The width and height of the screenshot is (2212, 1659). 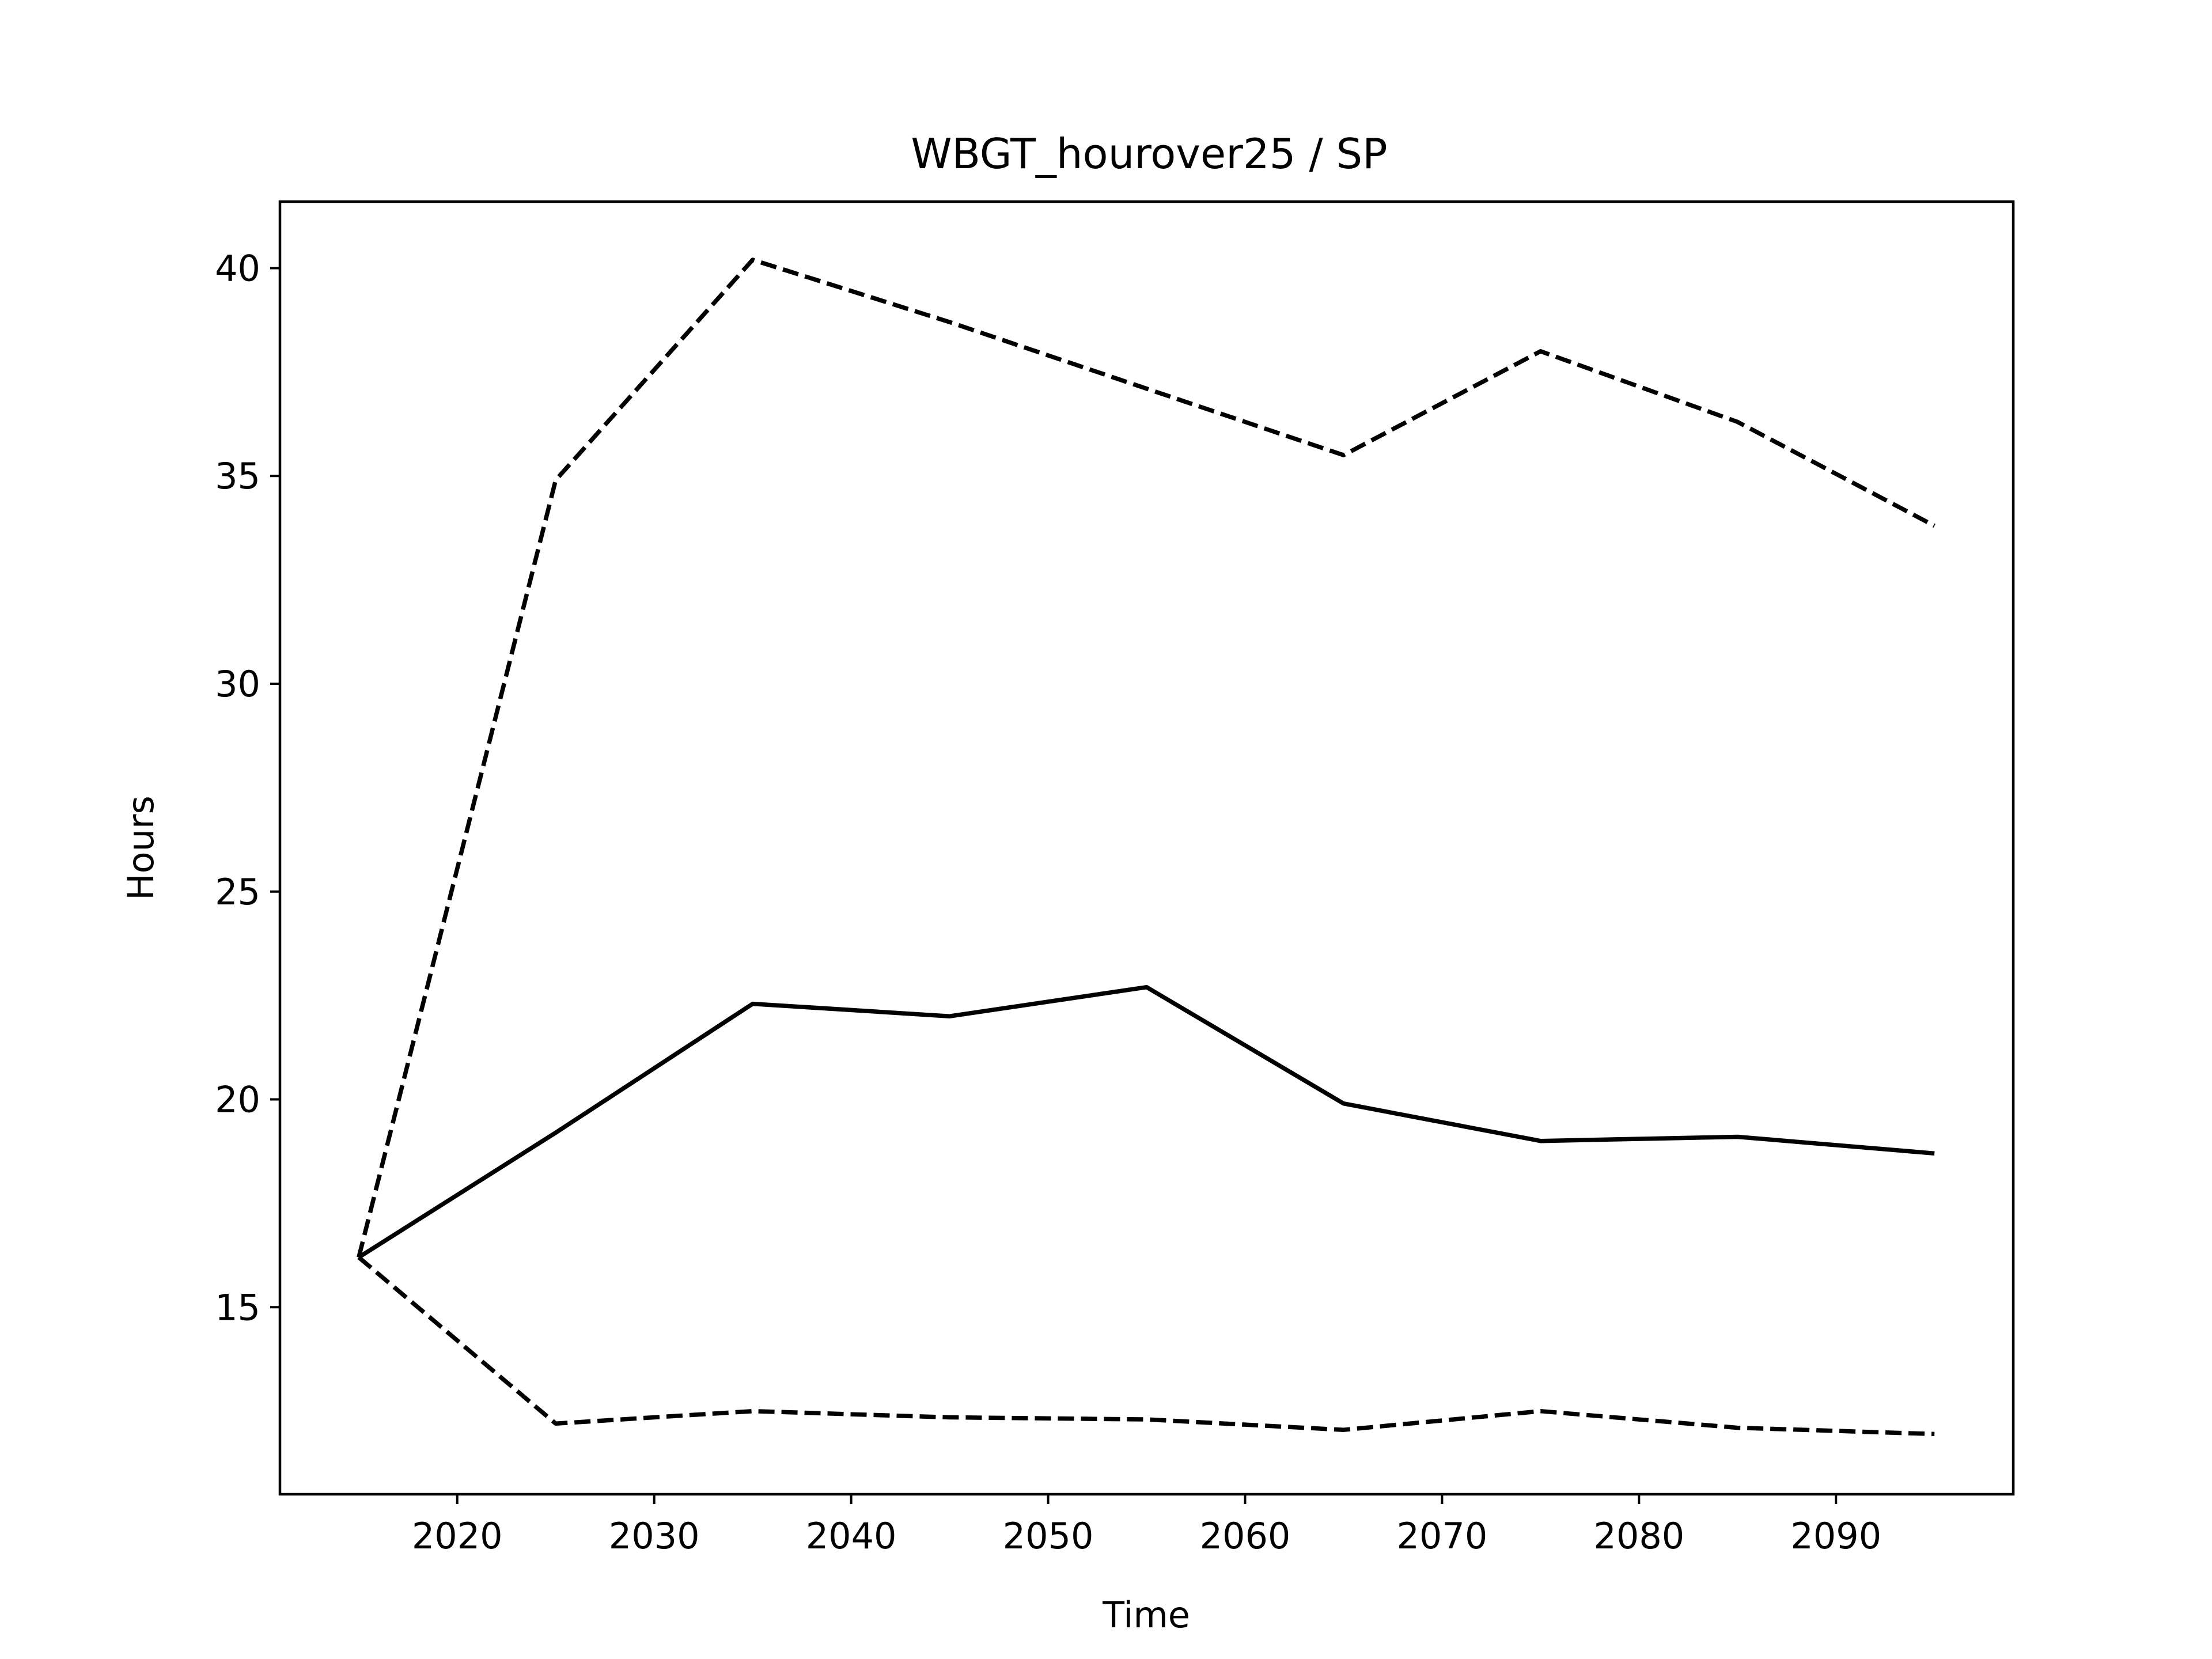 I want to click on y-axis-label: Hours, so click(x=141, y=848).